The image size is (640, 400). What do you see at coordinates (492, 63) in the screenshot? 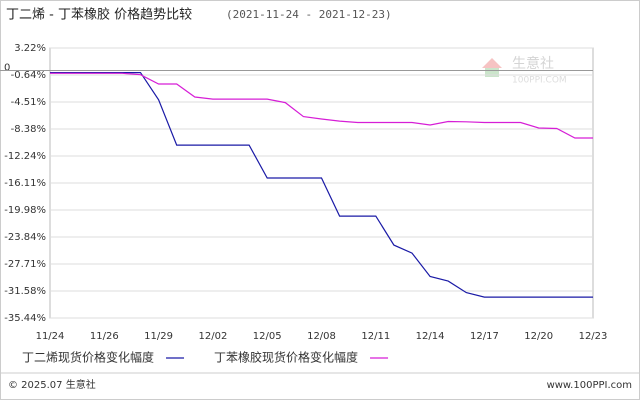
I see `watermark-logo` at bounding box center [492, 63].